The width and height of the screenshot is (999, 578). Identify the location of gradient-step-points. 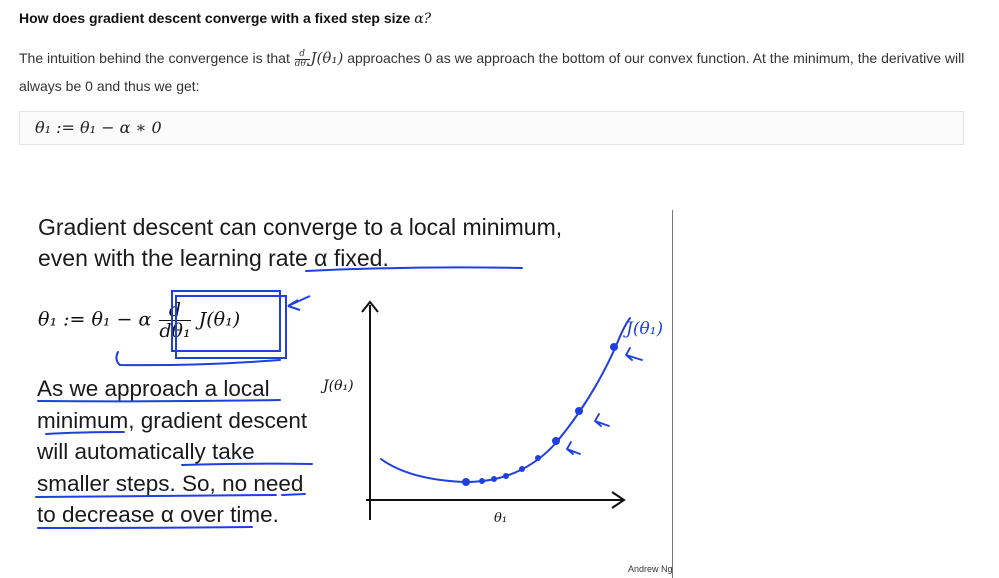
(540, 414).